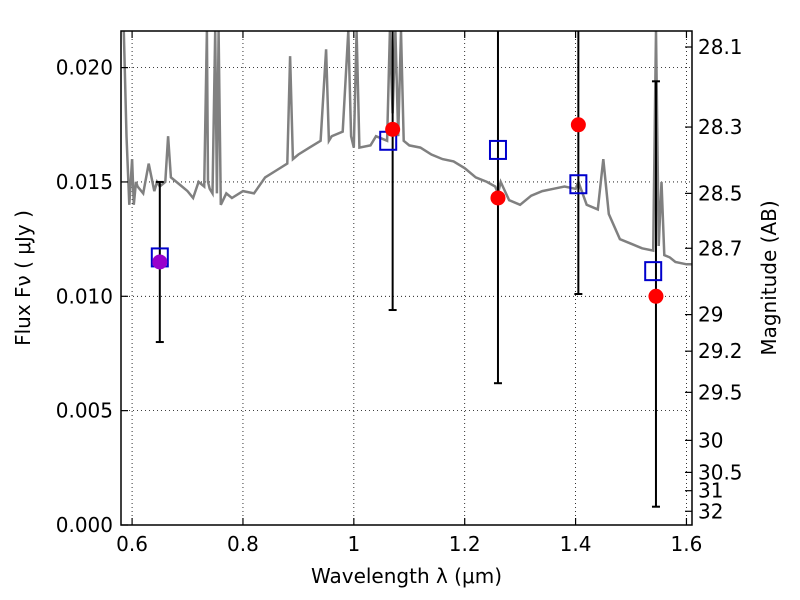 The image size is (800, 600). Describe the element at coordinates (84, 182) in the screenshot. I see `y-tick-label: 0.015` at that location.